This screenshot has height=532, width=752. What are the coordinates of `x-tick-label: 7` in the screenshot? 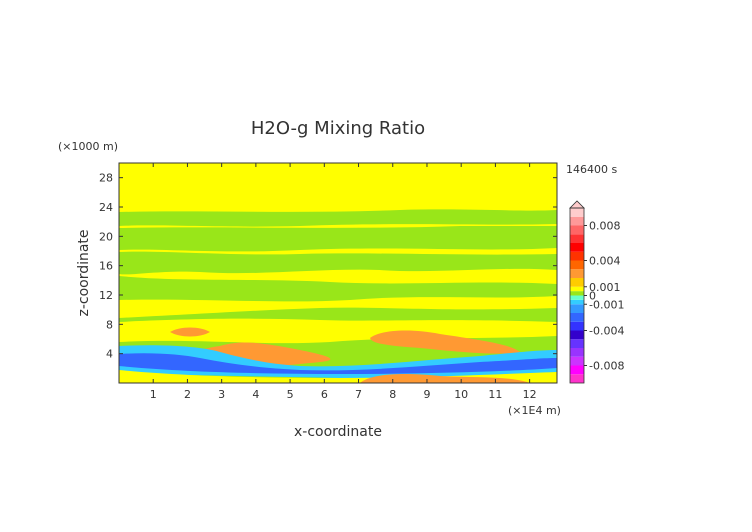 It's located at (358, 394).